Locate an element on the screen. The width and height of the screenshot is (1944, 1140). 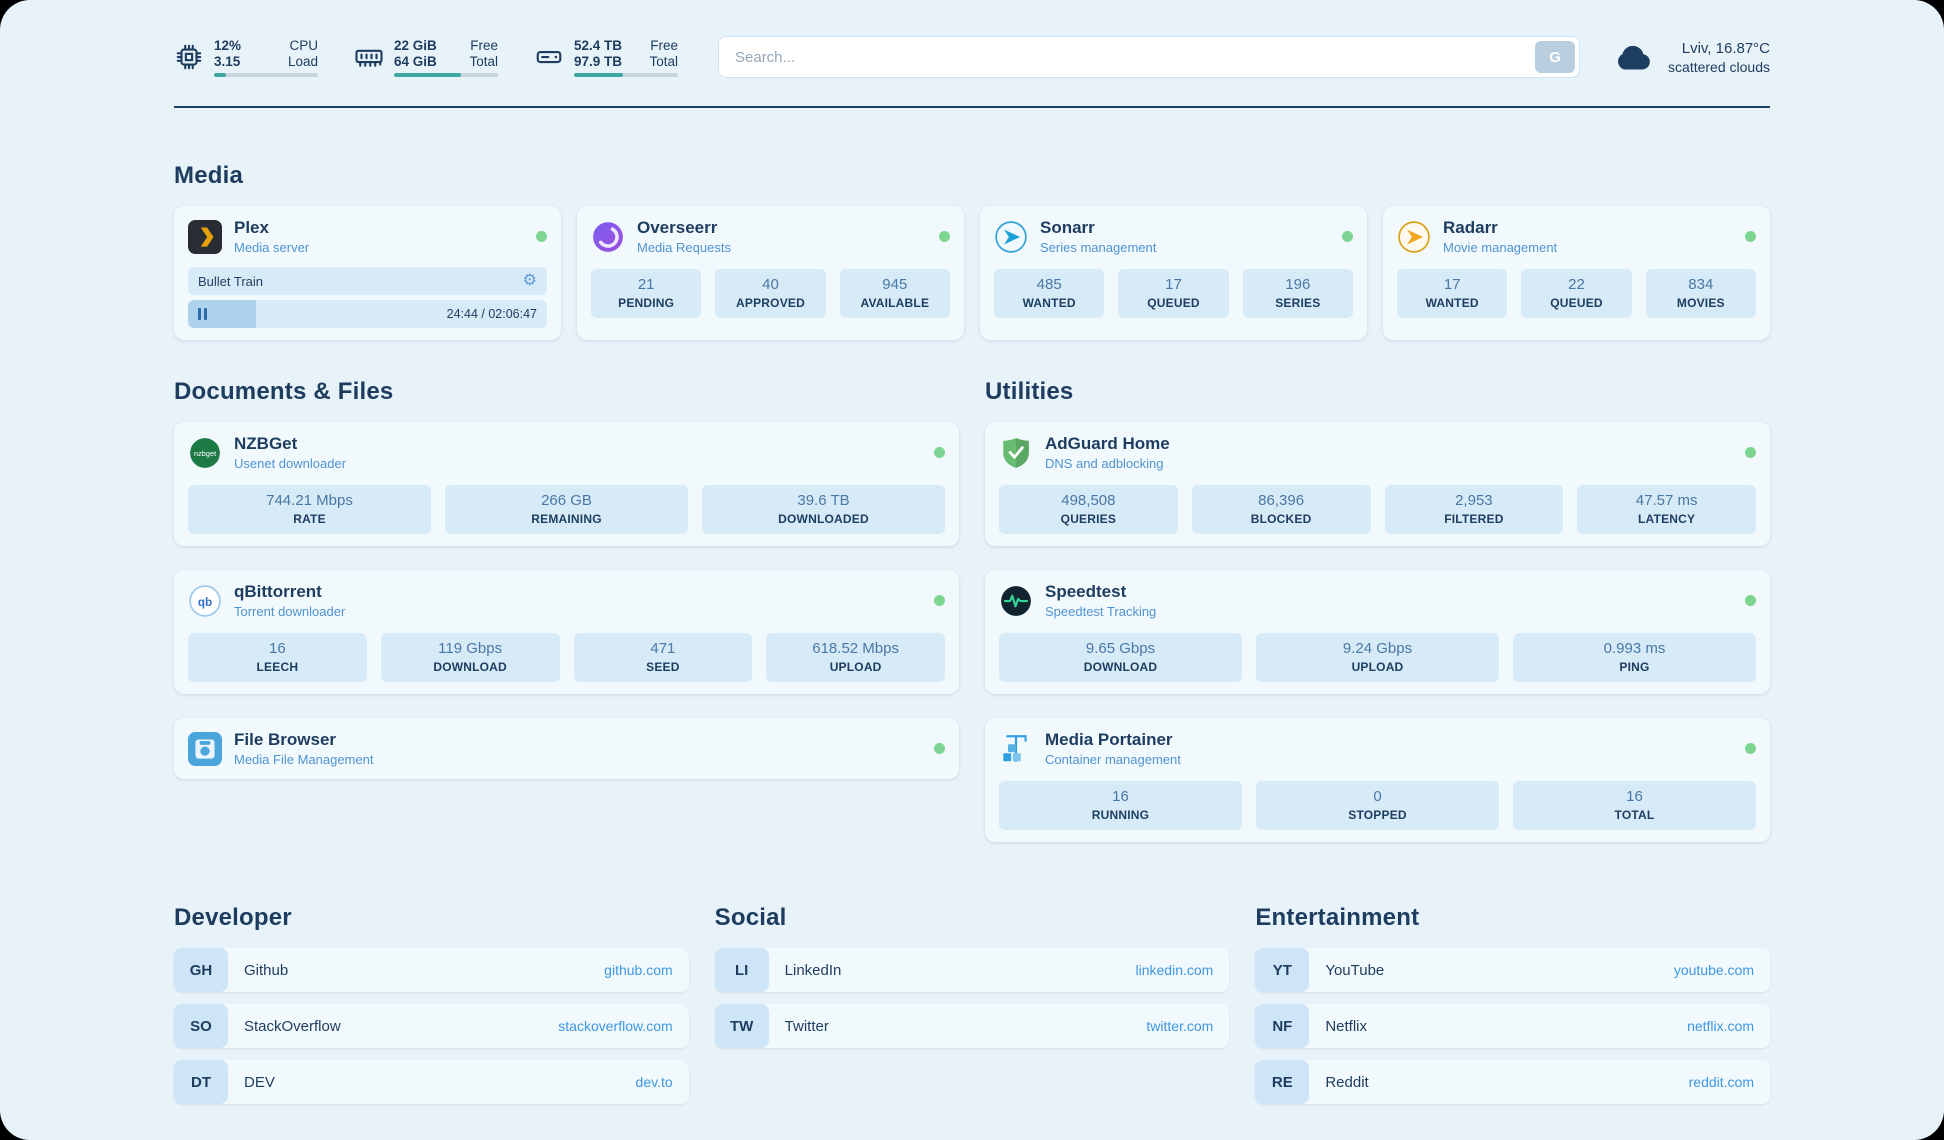
stat-pending: 21 PENDING is located at coordinates (646, 293).